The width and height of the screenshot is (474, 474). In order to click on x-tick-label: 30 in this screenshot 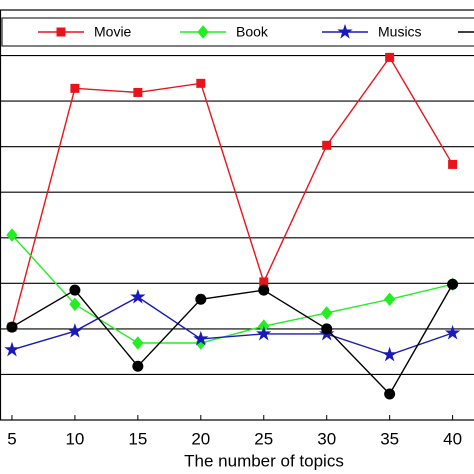, I will do `click(326, 438)`.